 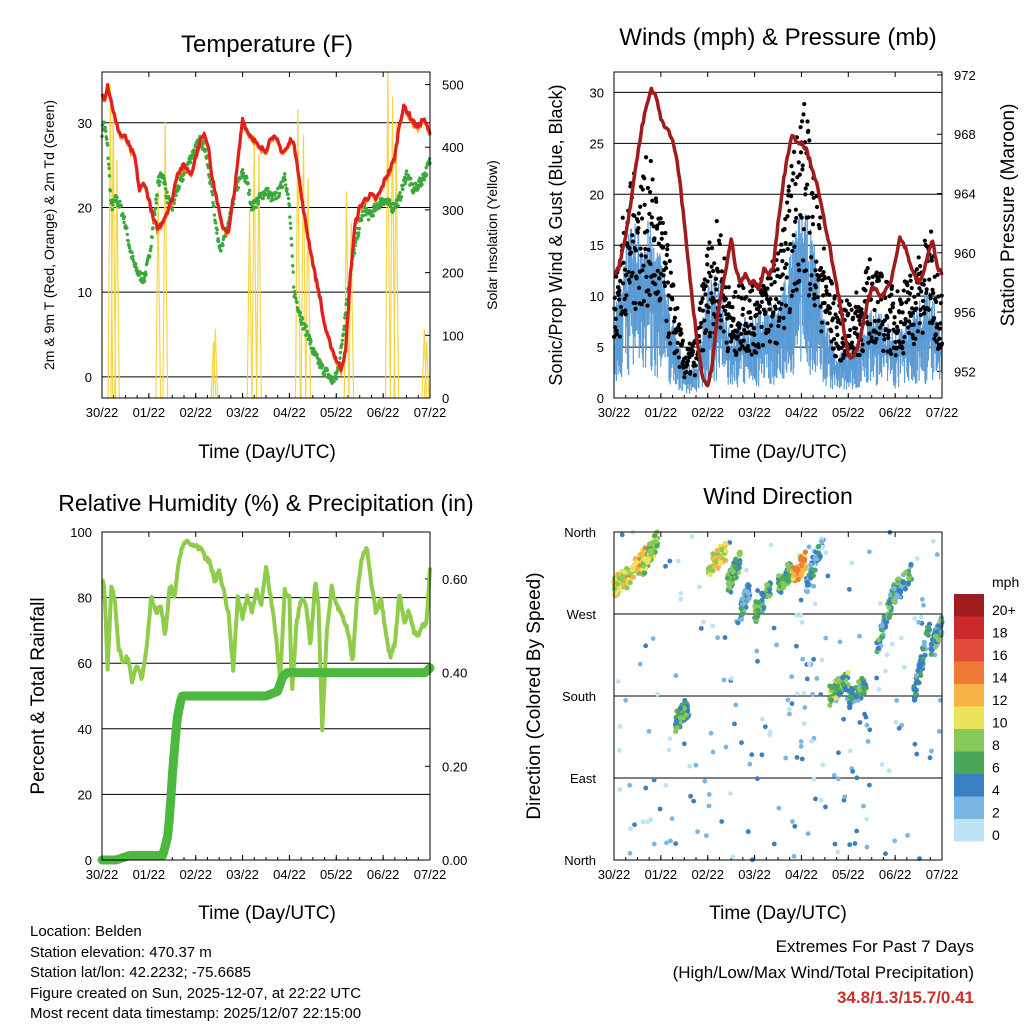 What do you see at coordinates (534, 695) in the screenshot?
I see `direction-ylabel: Direction (Colored By Speed)` at bounding box center [534, 695].